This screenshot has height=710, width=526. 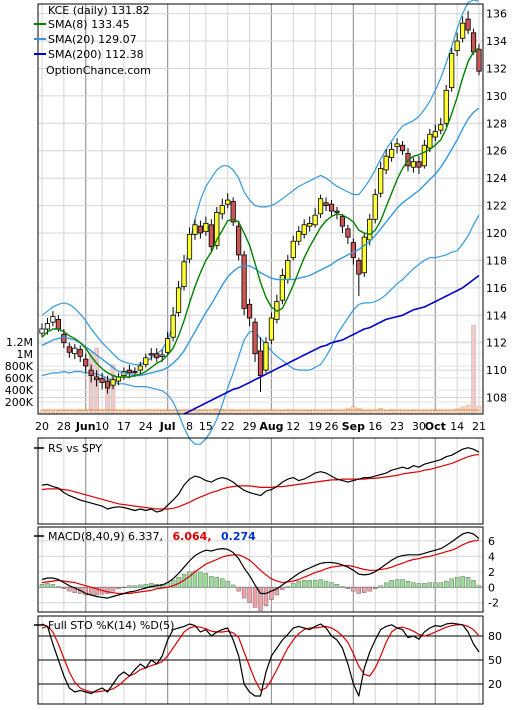 I want to click on volume-tick-label: 600K, so click(x=19, y=378).